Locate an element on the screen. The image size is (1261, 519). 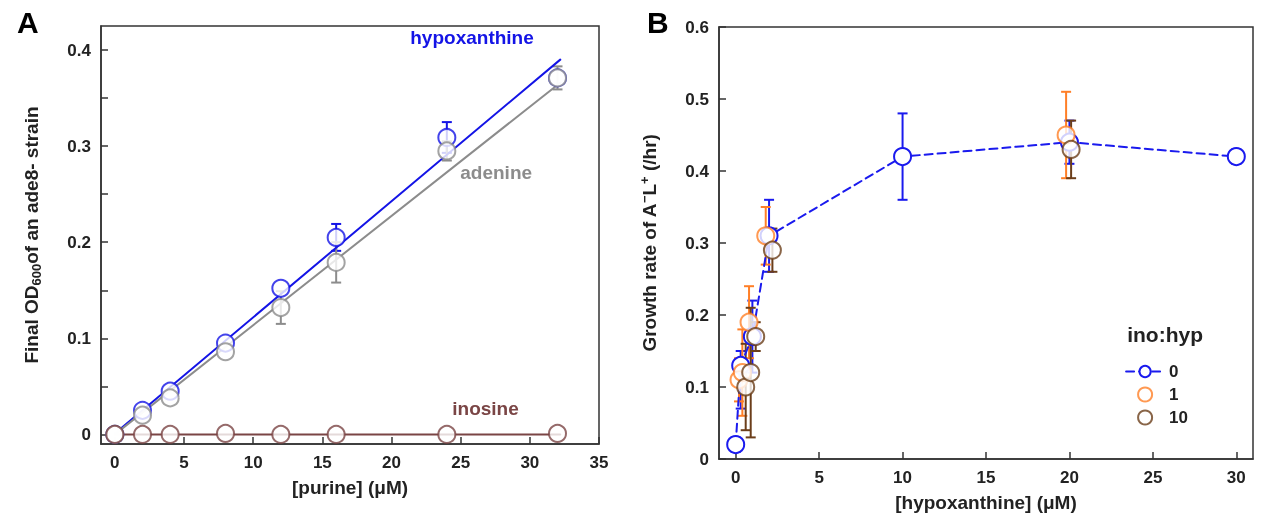
x-tick-label: 35 is located at coordinates (599, 462).